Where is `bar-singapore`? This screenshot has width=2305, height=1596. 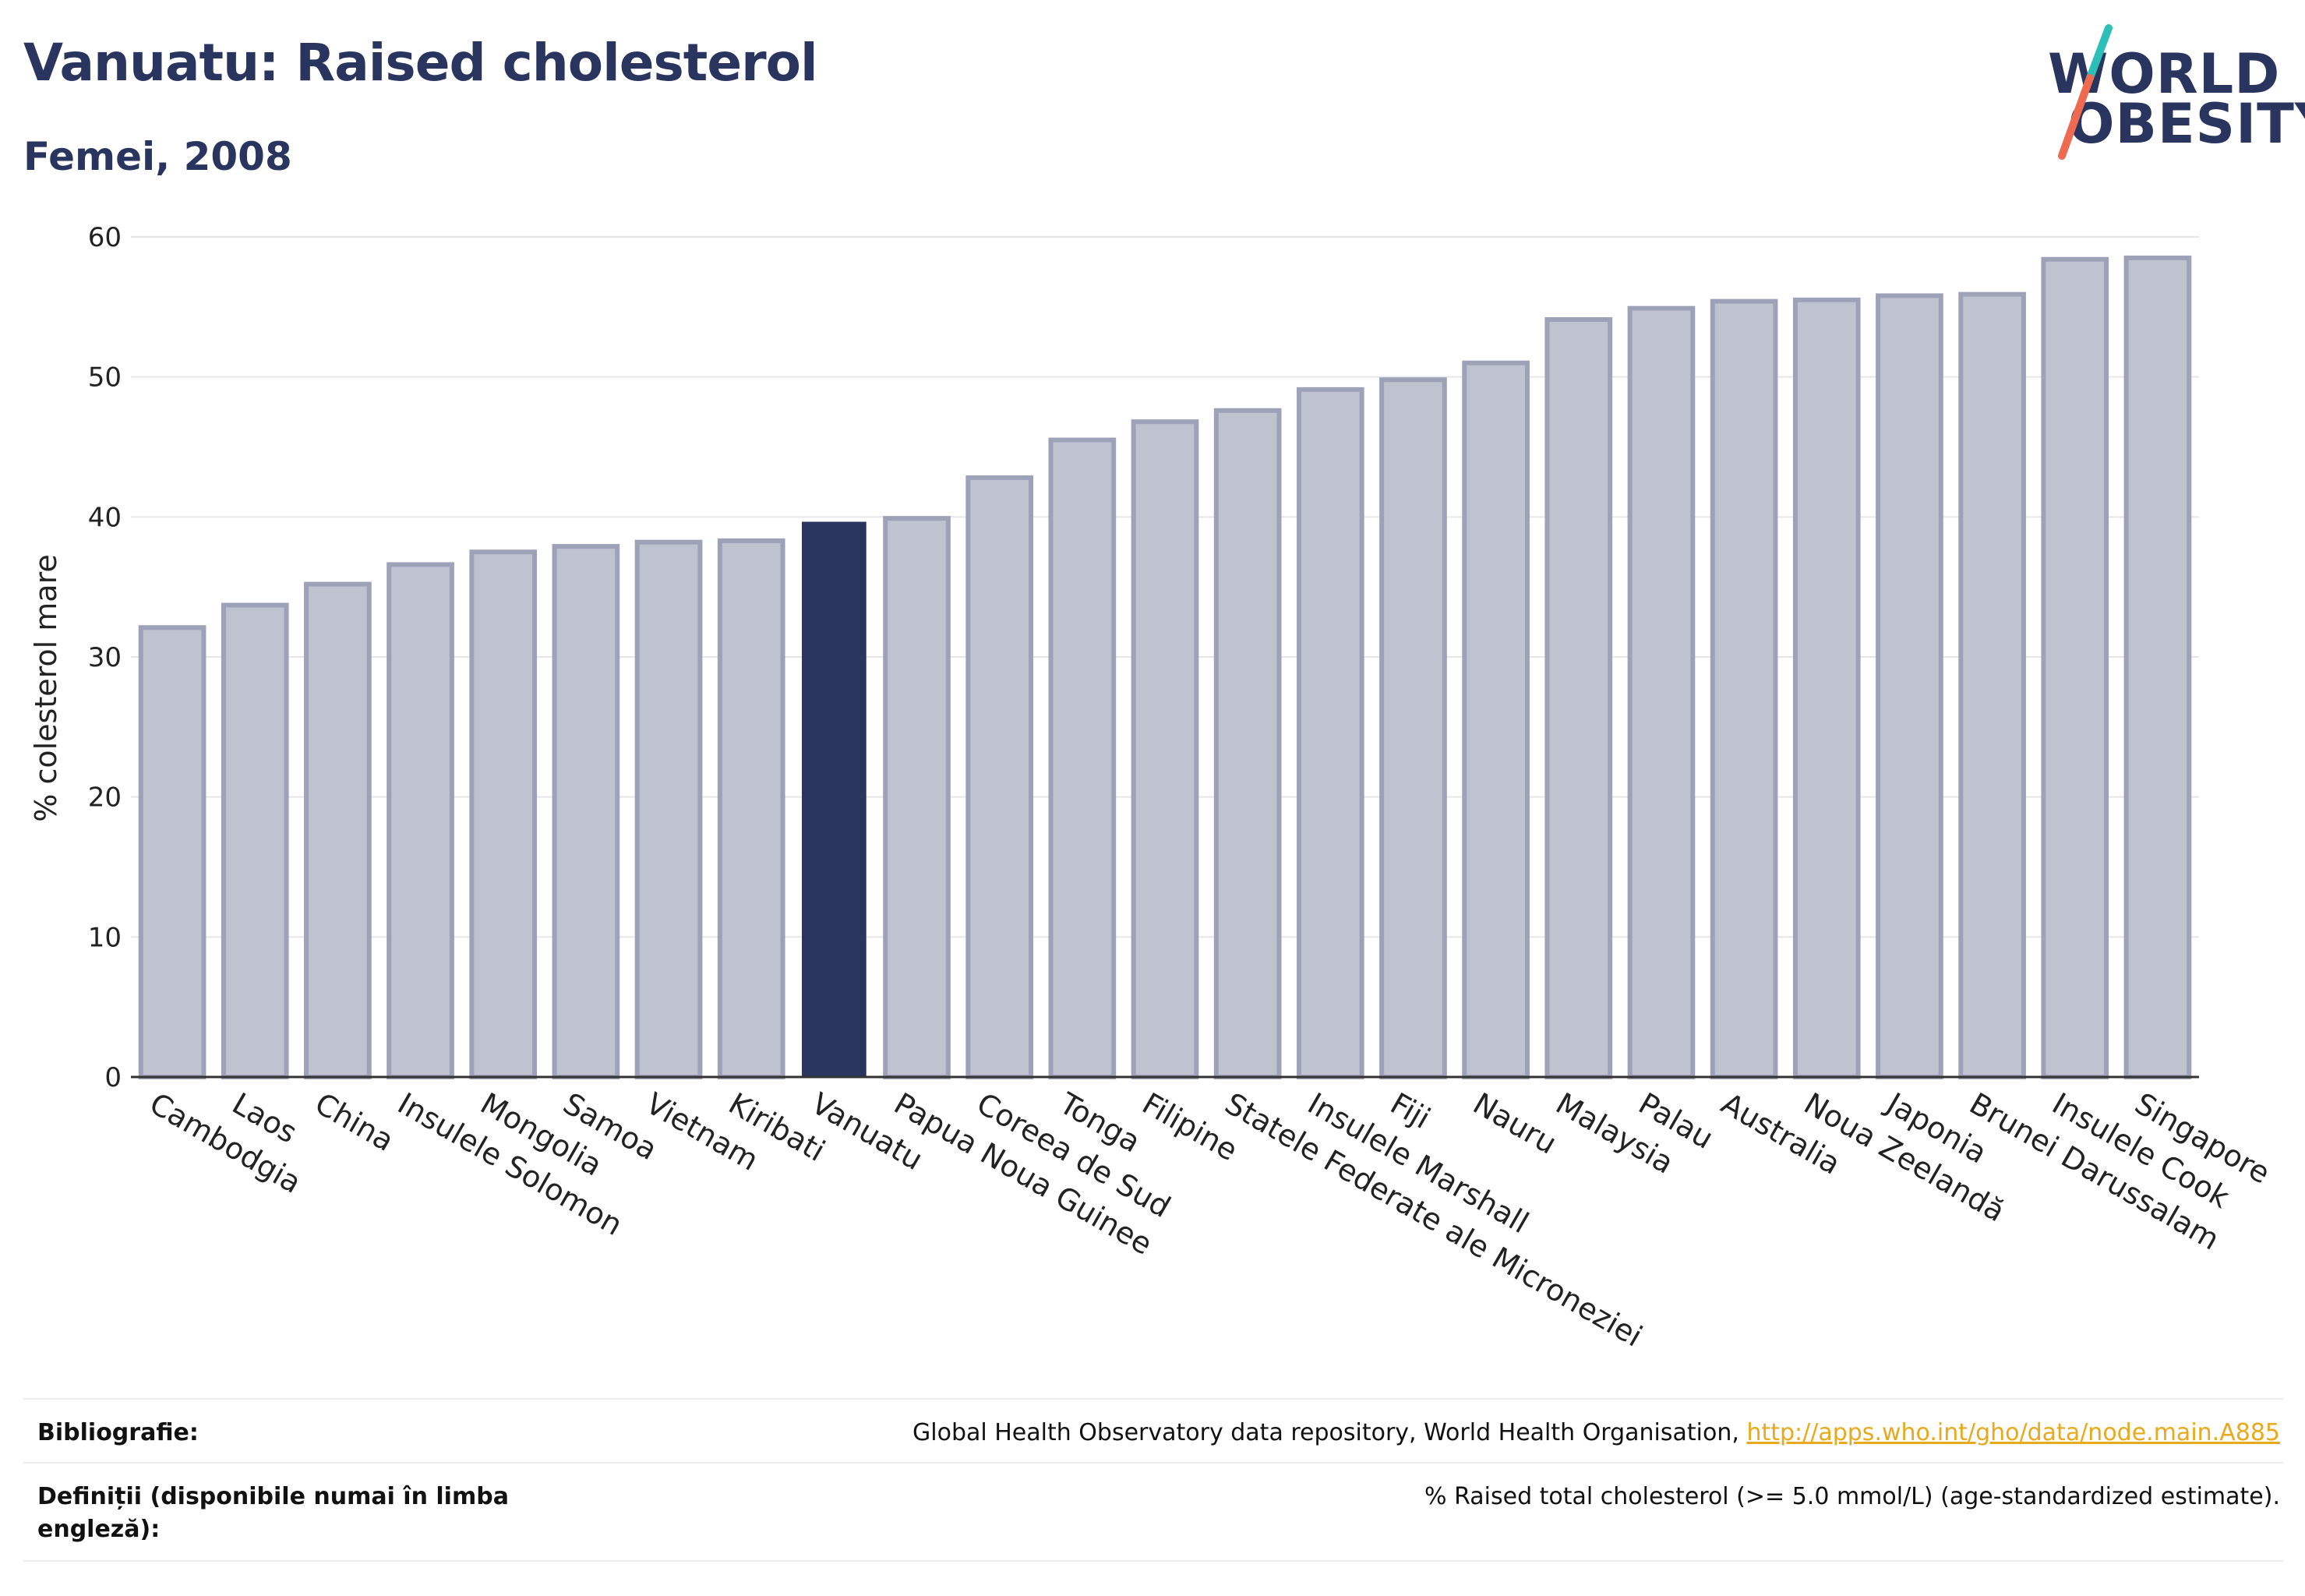 bar-singapore is located at coordinates (2157, 667).